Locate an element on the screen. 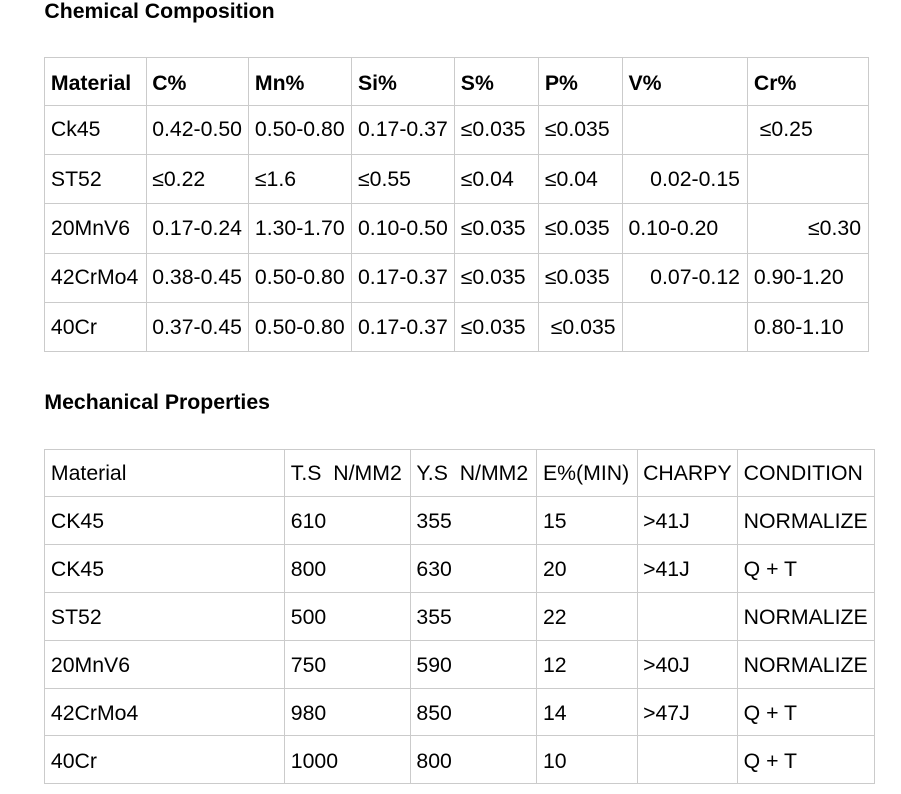 This screenshot has width=901, height=794. table-cell: ≤0.25 is located at coordinates (808, 130).